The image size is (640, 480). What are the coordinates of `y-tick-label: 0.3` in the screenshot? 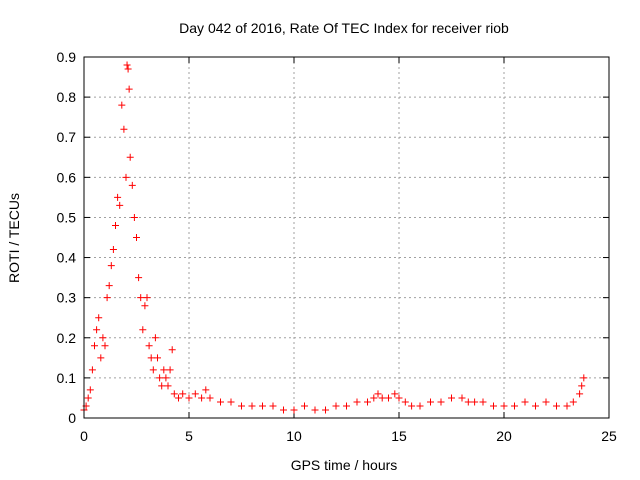 It's located at (67, 298).